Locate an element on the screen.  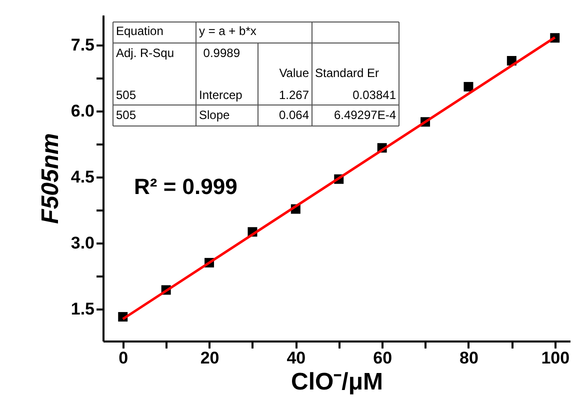
y-axis-title: F505nm is located at coordinates (50, 178).